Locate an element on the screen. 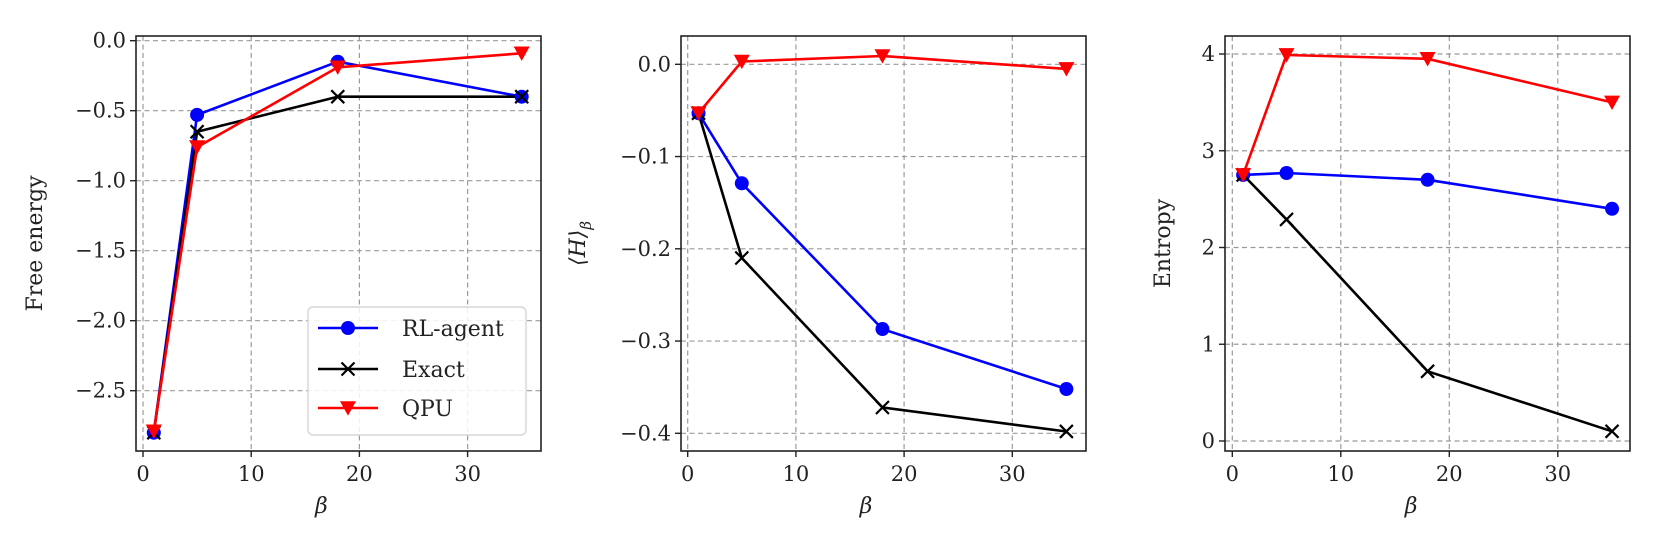  y-tick-label: −0.3 is located at coordinates (645, 341).